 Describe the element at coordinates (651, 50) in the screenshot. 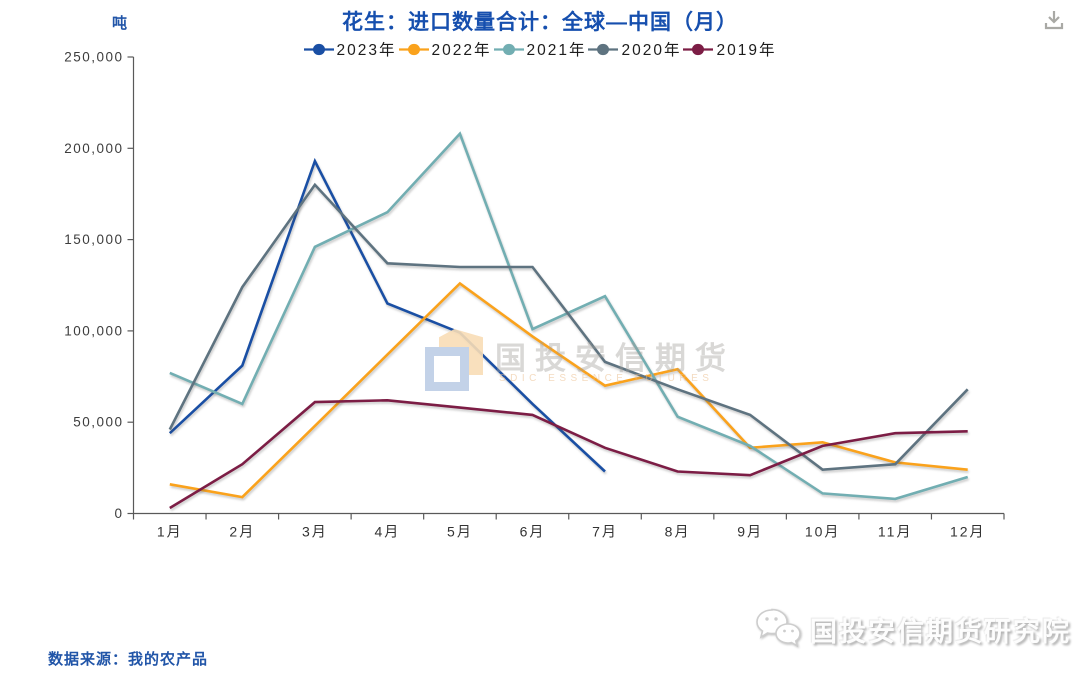

I see `legend-label: 2020年` at that location.